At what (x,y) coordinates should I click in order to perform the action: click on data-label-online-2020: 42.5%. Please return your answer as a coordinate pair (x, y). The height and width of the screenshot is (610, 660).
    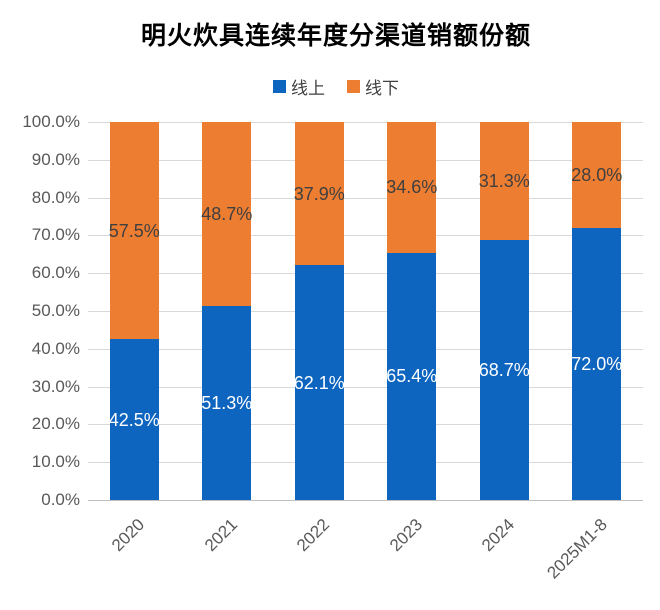
    Looking at the image, I should click on (134, 419).